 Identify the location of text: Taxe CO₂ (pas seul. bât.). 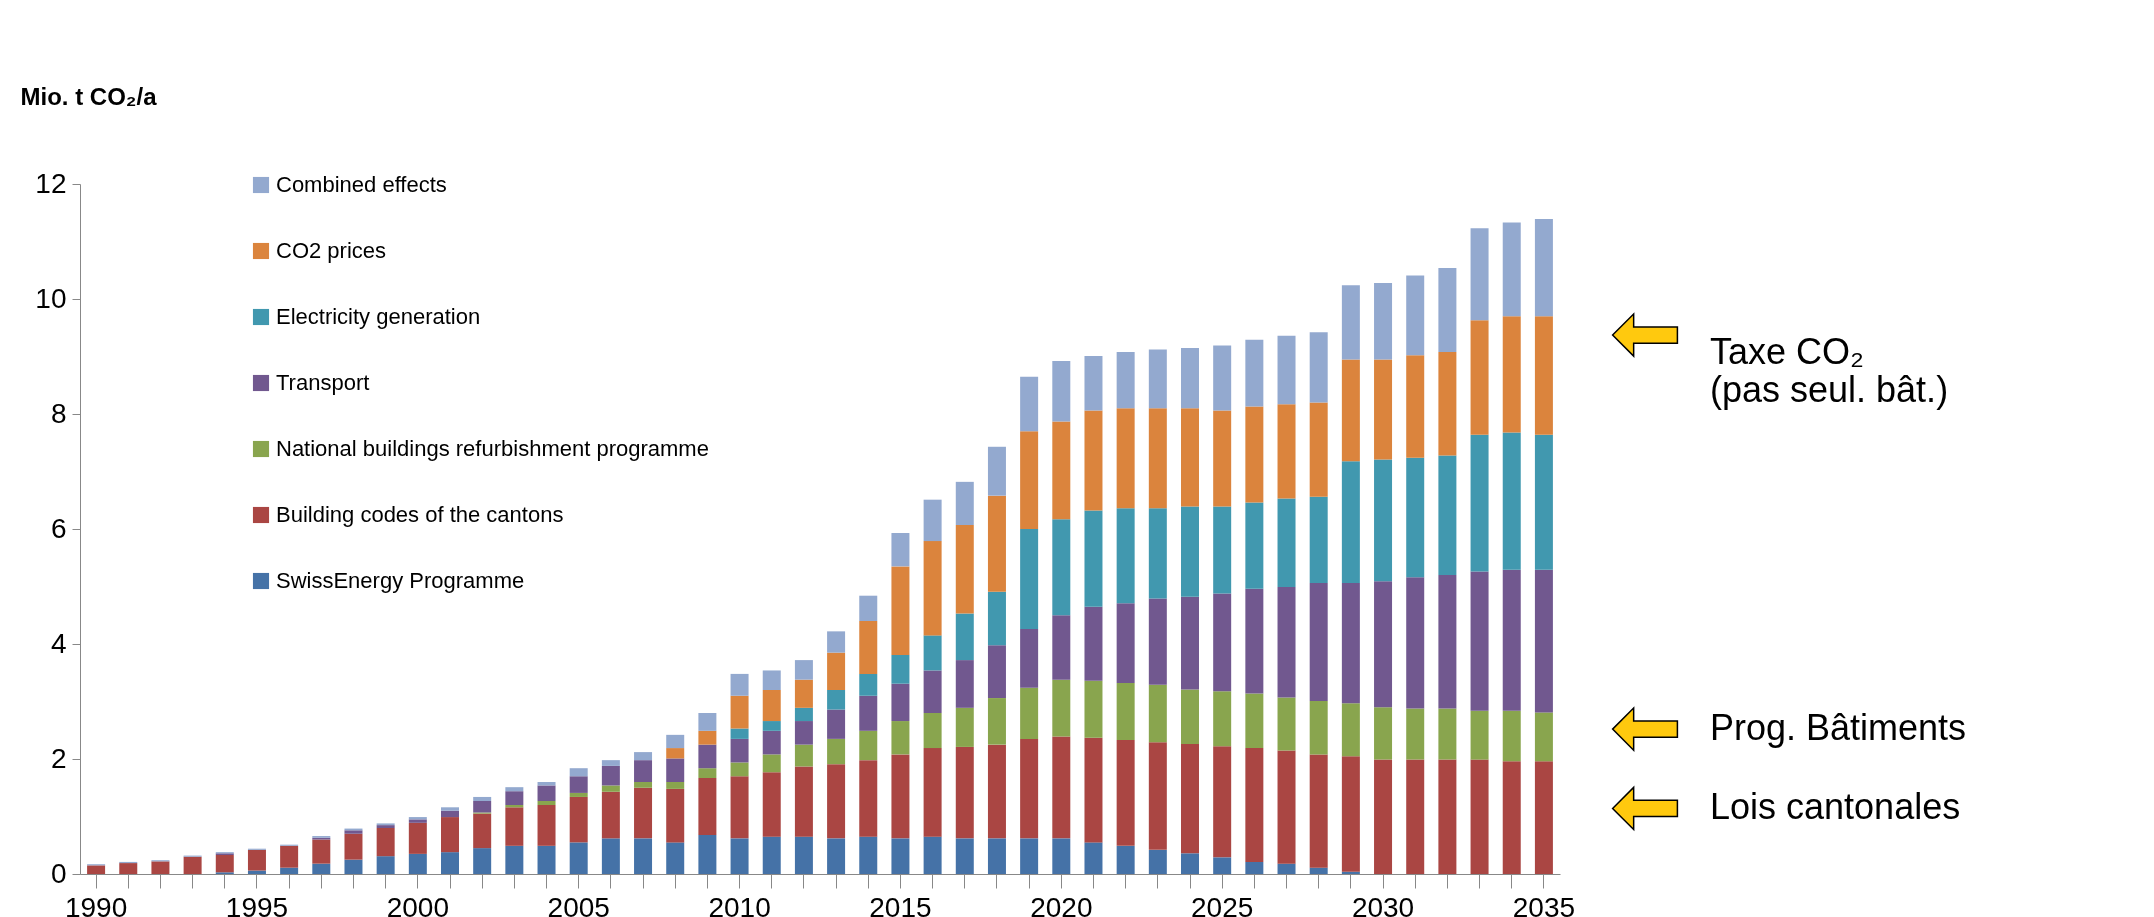
(1829, 371).